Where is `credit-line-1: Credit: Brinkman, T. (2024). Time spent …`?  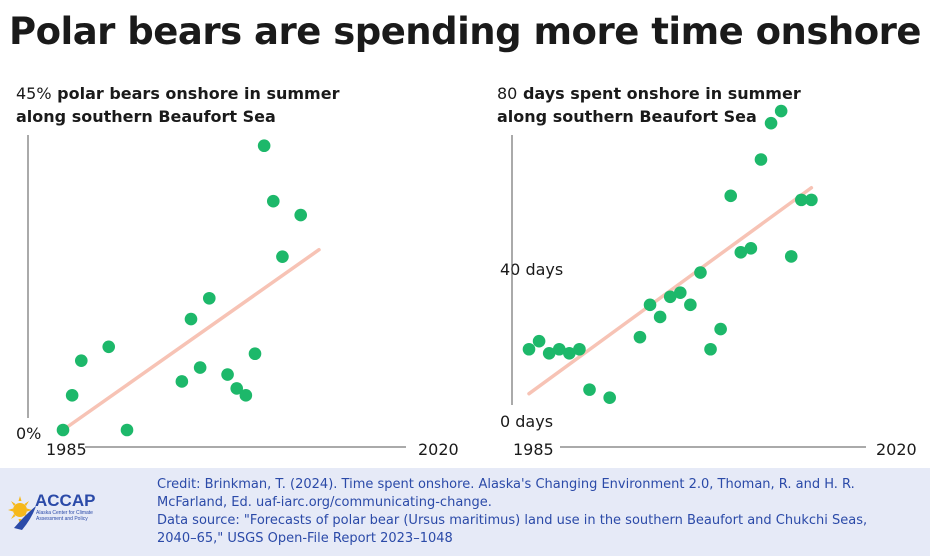
credit-line-1: Credit: Brinkman, T. (2024). Time spent … is located at coordinates (506, 484).